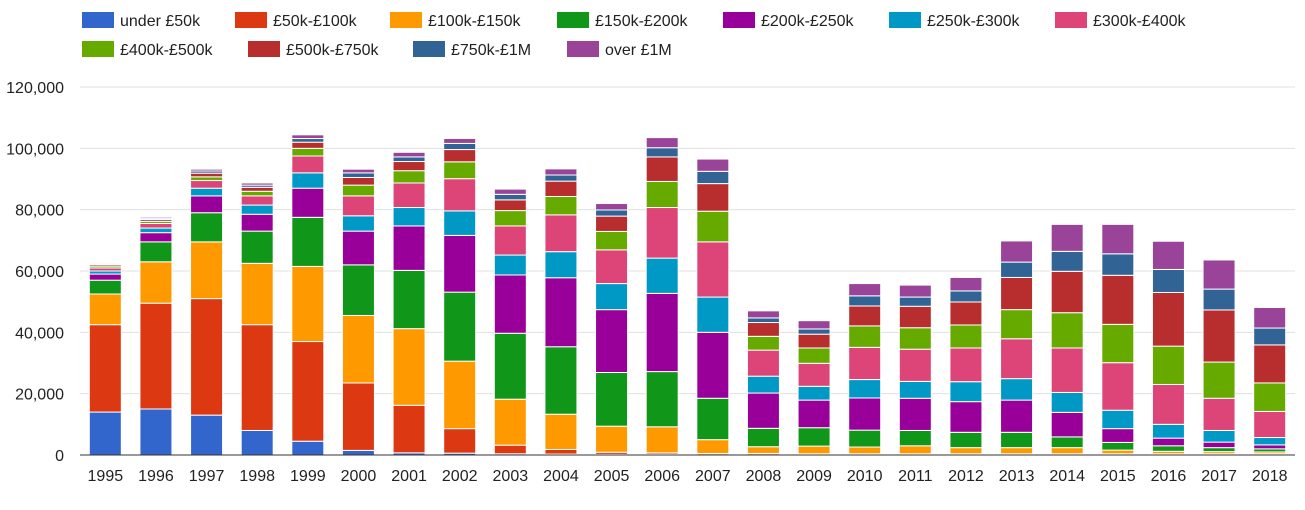 Image resolution: width=1305 pixels, height=510 pixels. Describe the element at coordinates (359, 476) in the screenshot. I see `x-tick-label: 2000` at that location.